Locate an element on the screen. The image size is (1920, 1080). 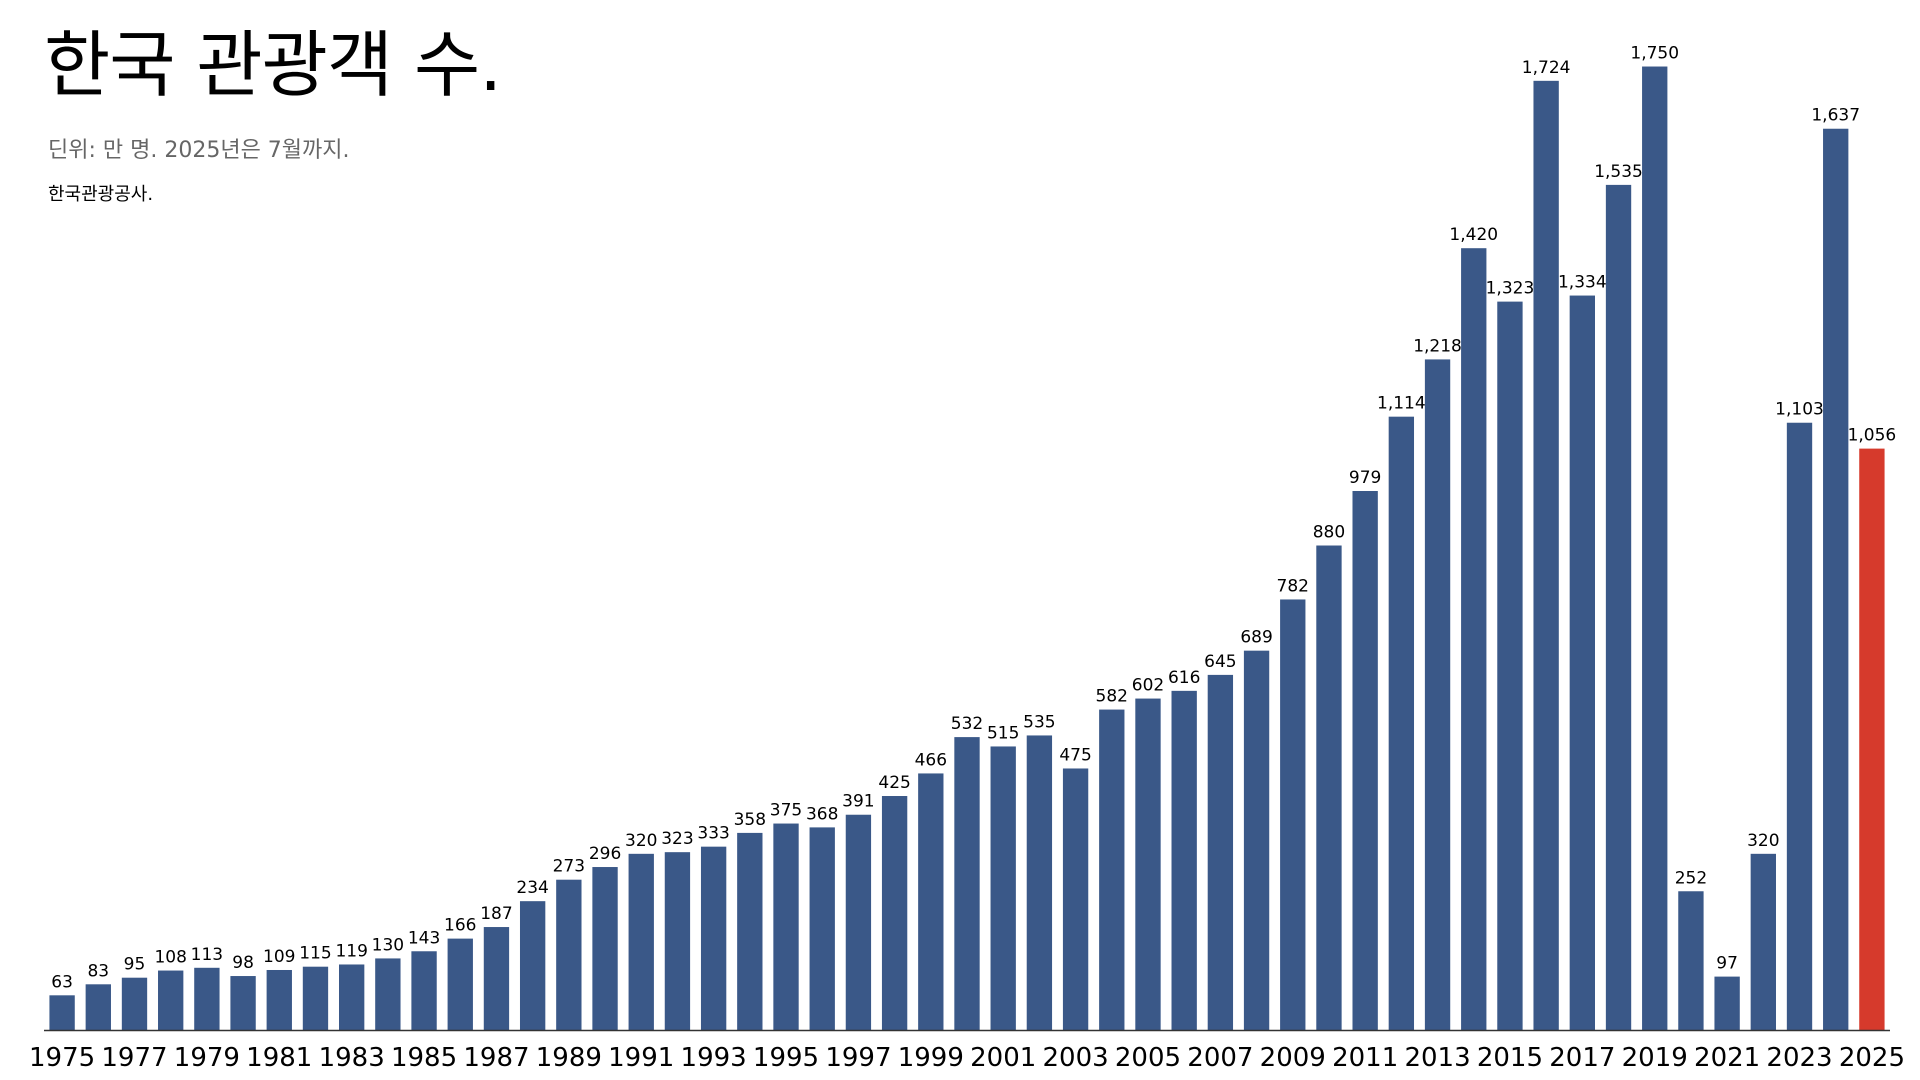
value-label-1994: 358 is located at coordinates (750, 820).